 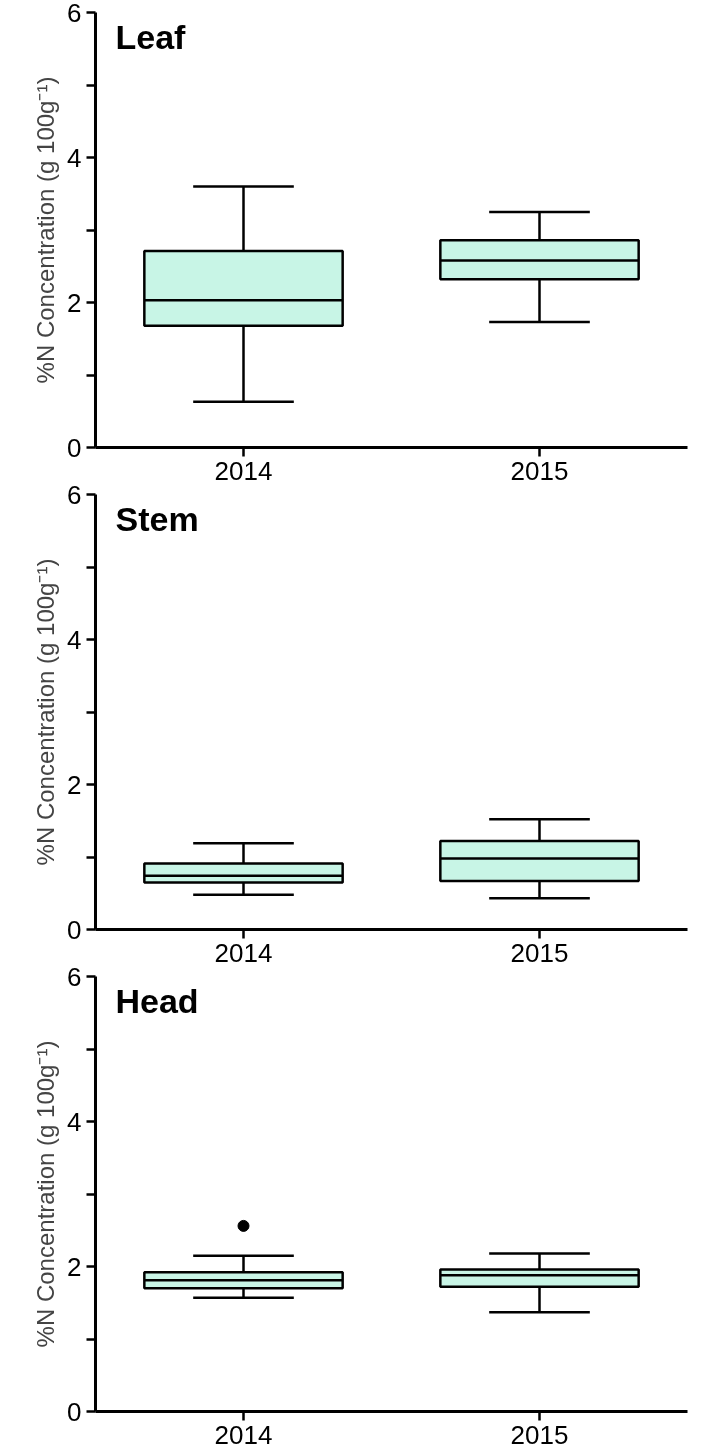 What do you see at coordinates (151, 36) in the screenshot?
I see `chart-title: Leaf` at bounding box center [151, 36].